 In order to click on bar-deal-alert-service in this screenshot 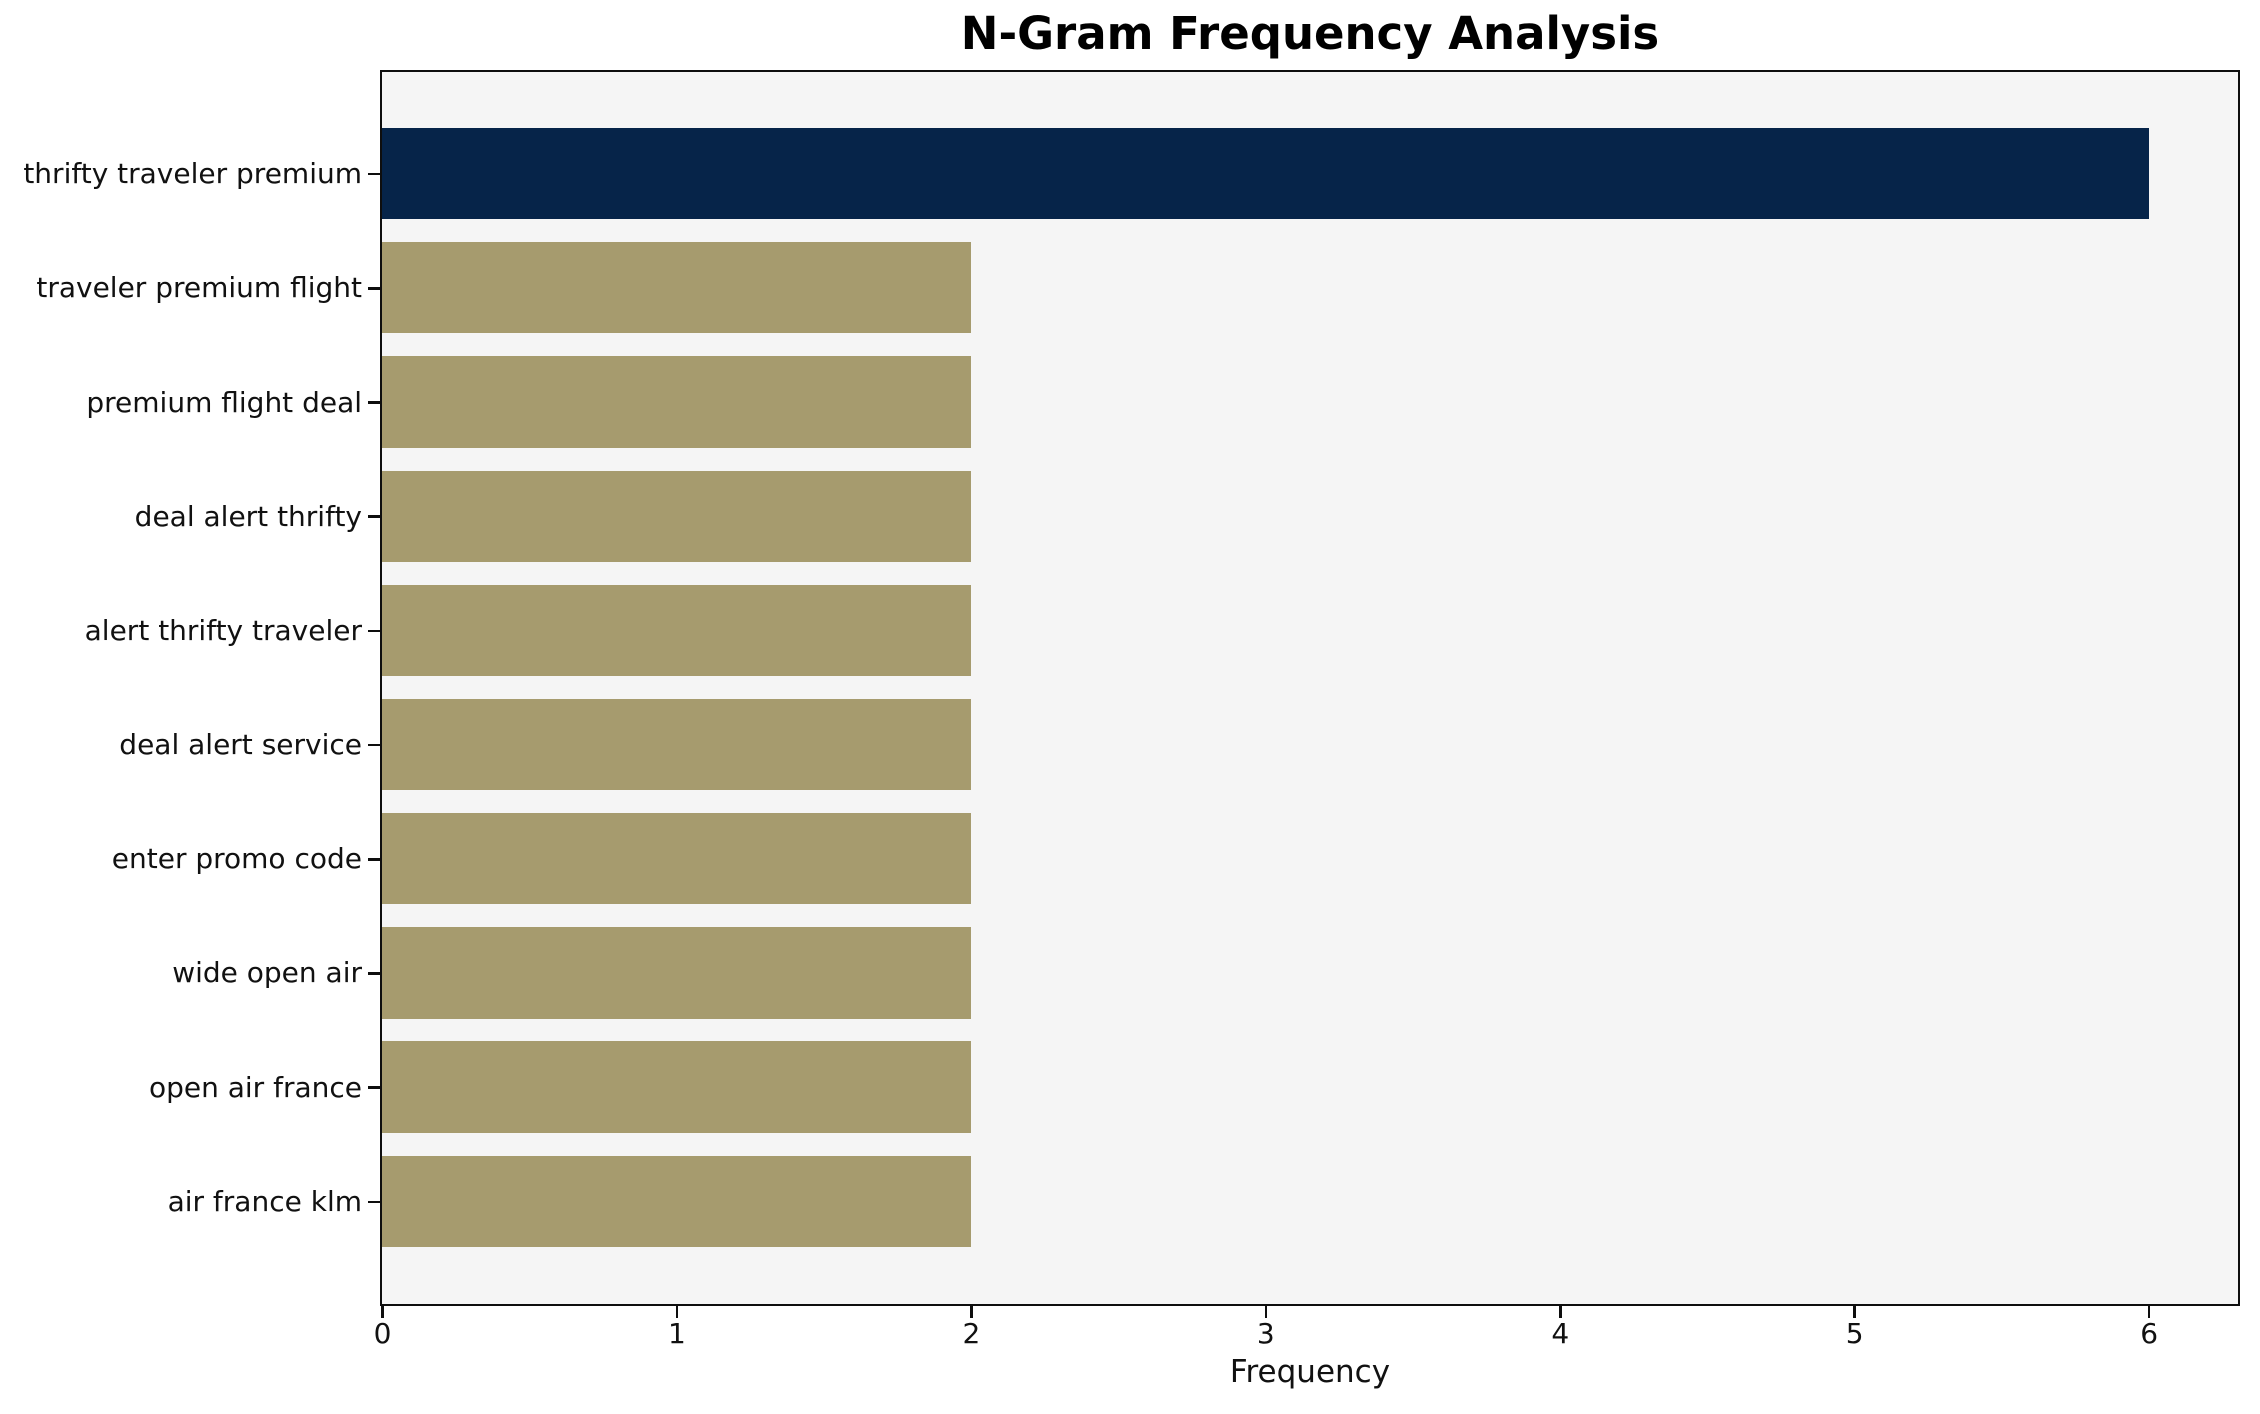, I will do `click(676, 744)`.